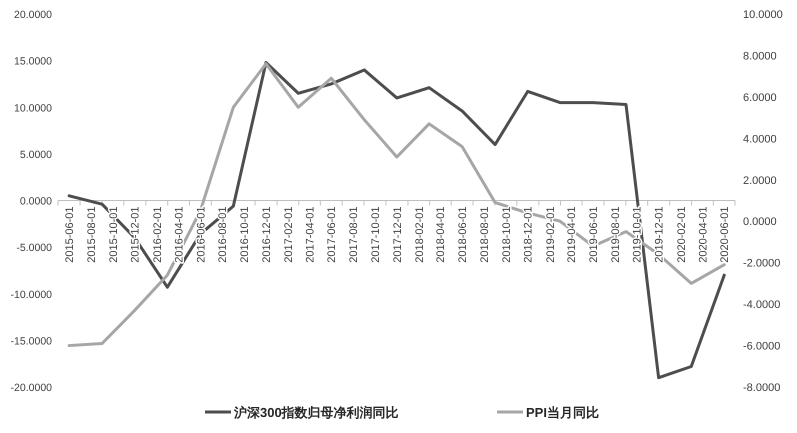  Describe the element at coordinates (114, 234) in the screenshot. I see `x-tick-label: 2015-10-01` at that location.